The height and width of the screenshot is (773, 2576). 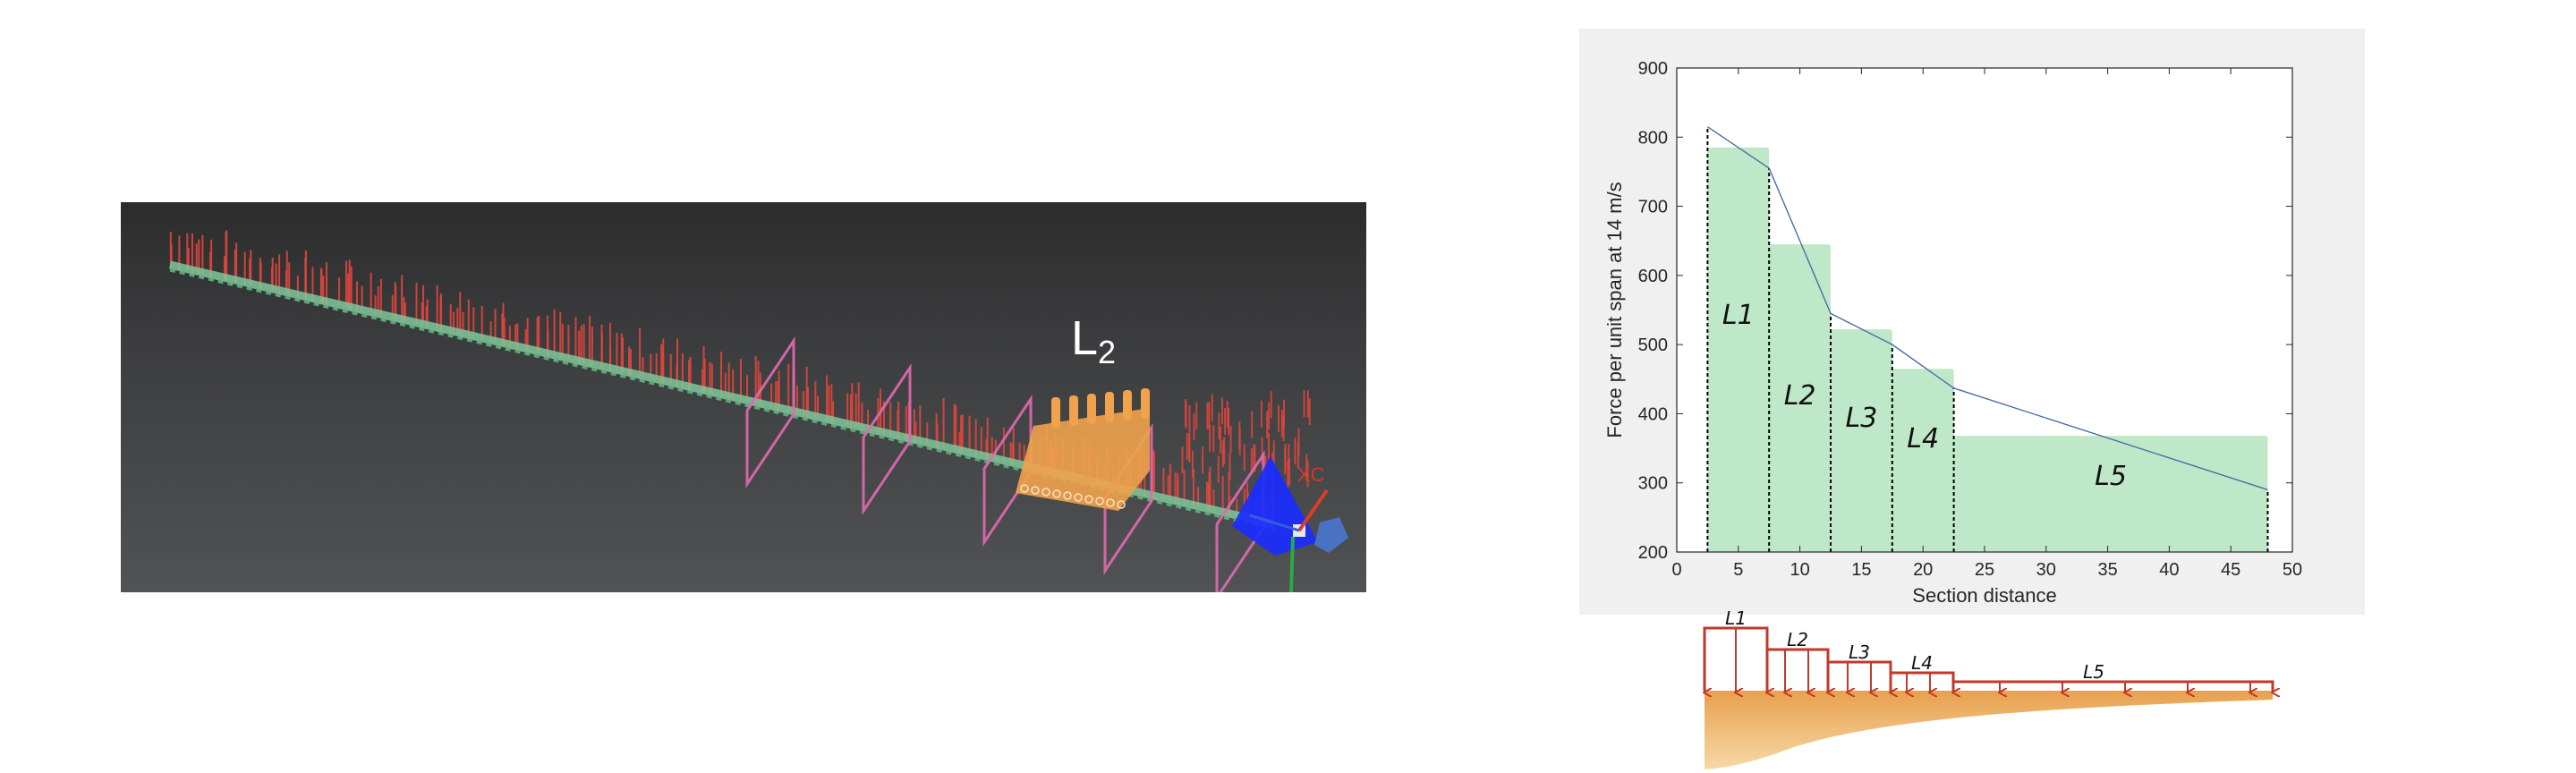 I want to click on section-planes, so click(x=1005, y=464).